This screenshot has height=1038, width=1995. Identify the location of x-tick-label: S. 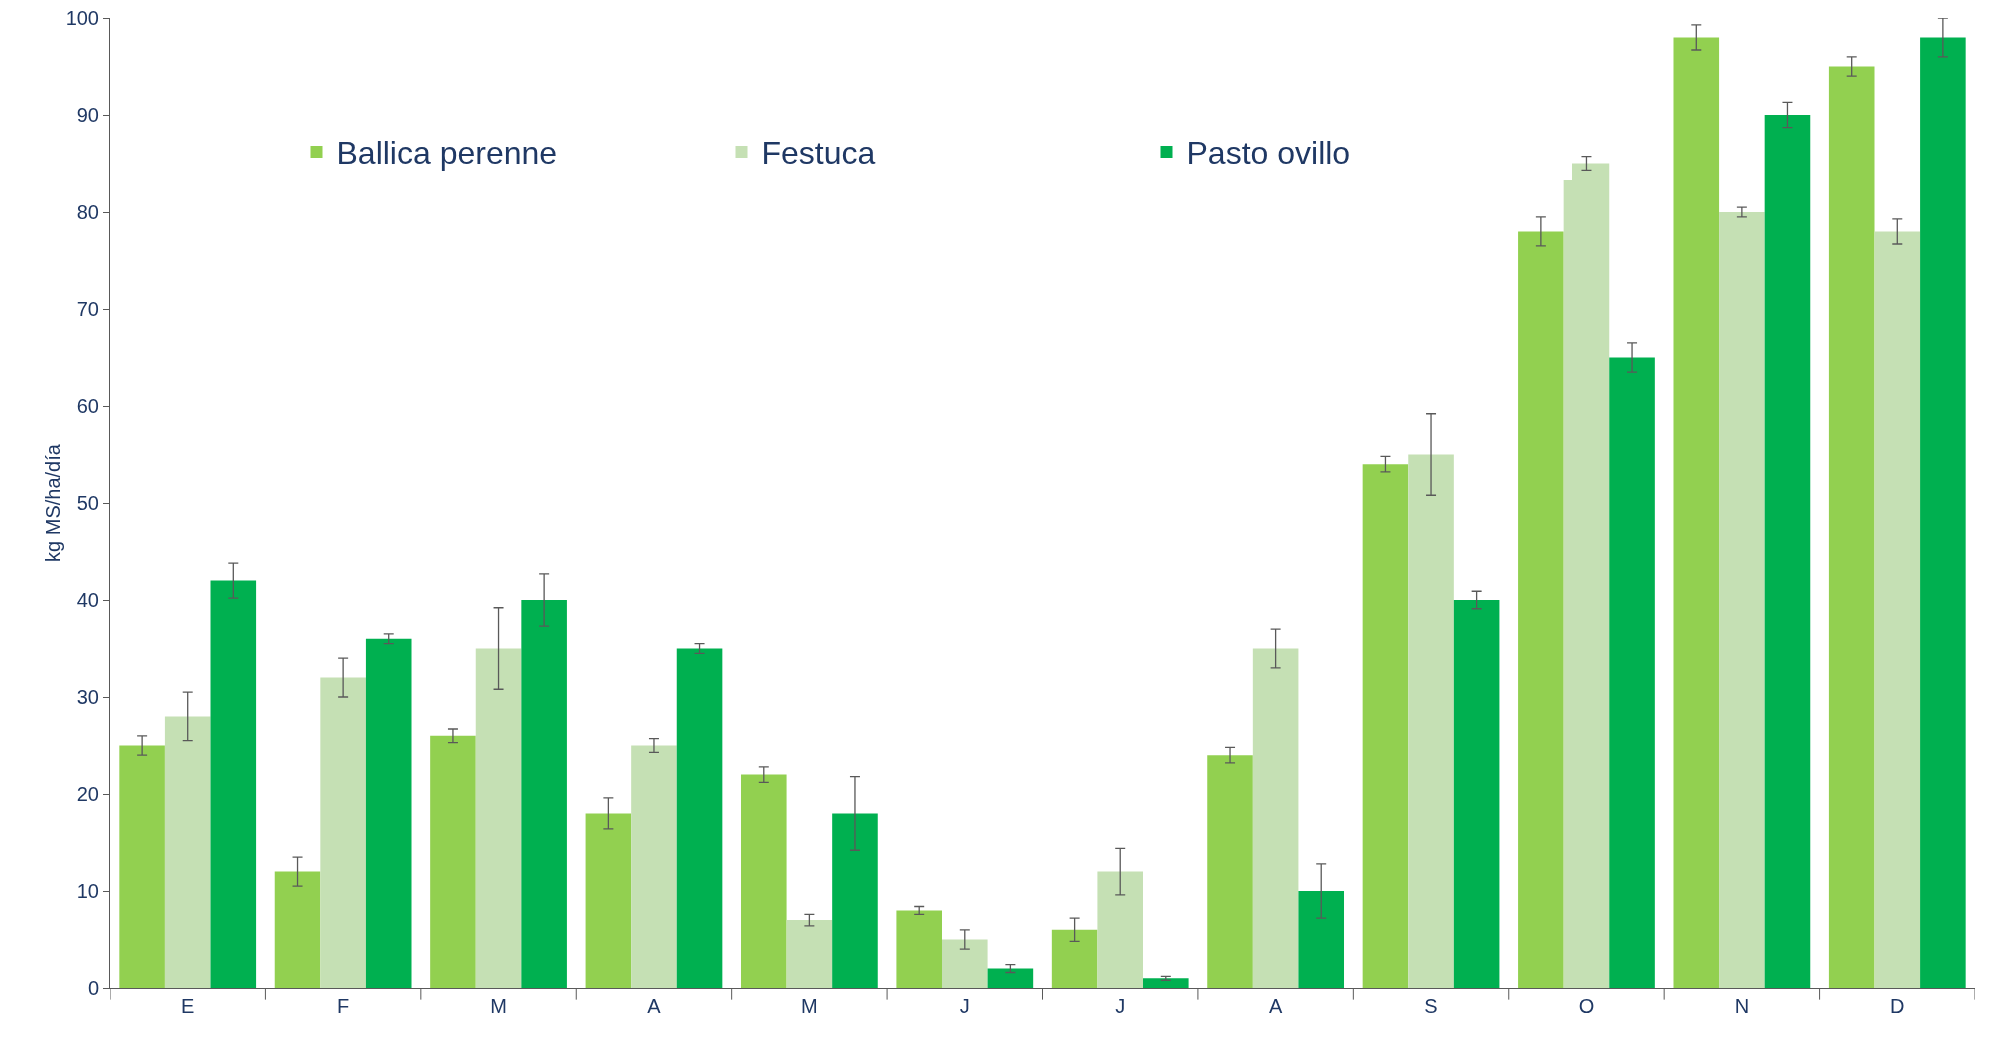
(1431, 1006).